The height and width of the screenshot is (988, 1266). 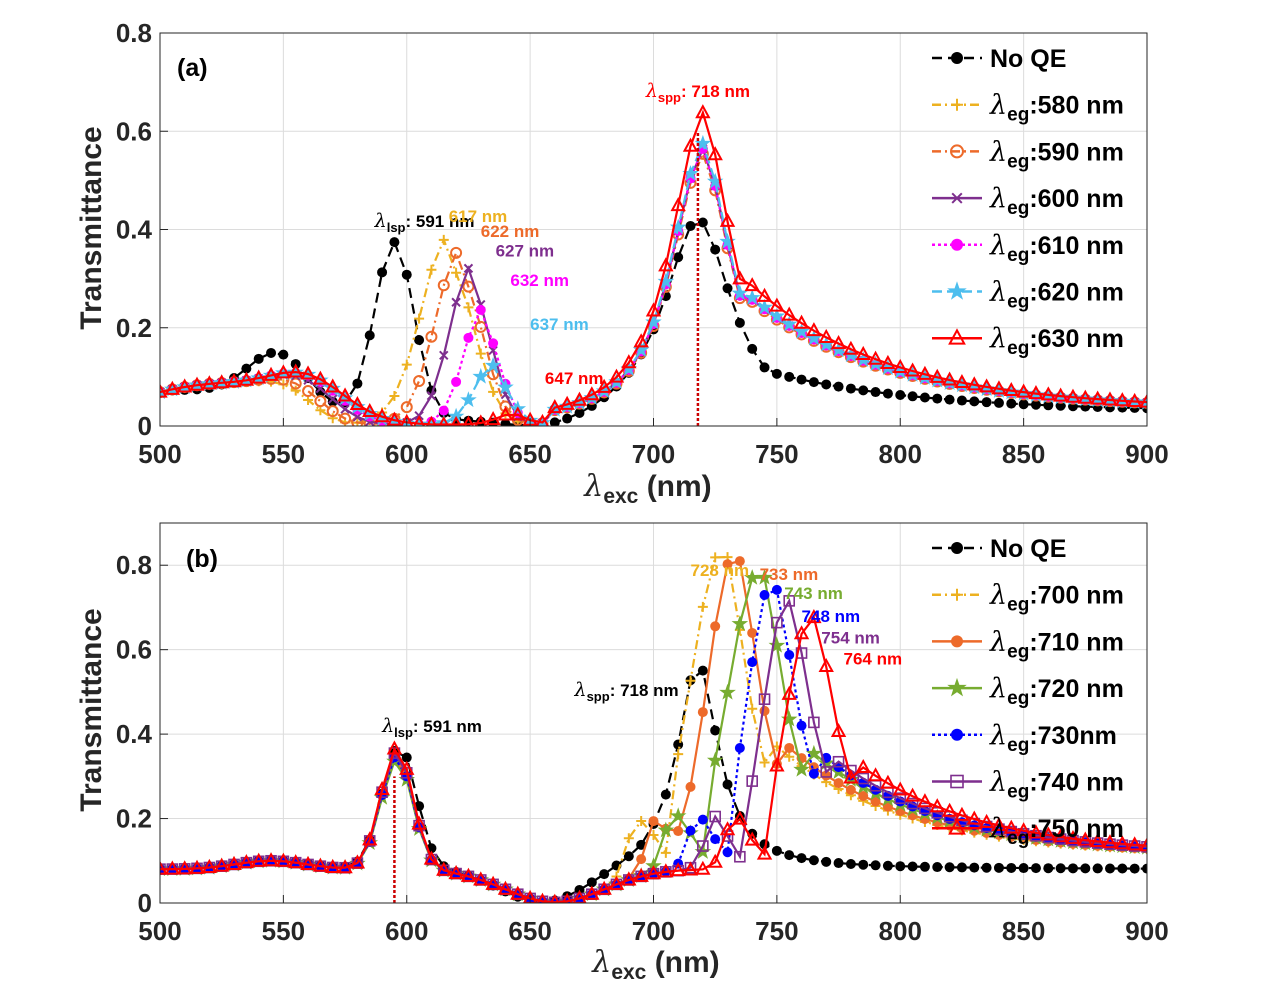 I want to click on legend-label: λeg:750 nm, so click(x=1056, y=831).